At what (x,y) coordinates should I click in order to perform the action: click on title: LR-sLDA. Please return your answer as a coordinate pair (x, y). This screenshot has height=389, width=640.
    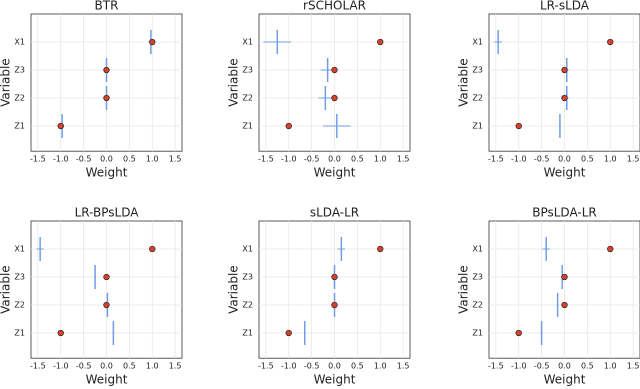
    Looking at the image, I should click on (565, 6).